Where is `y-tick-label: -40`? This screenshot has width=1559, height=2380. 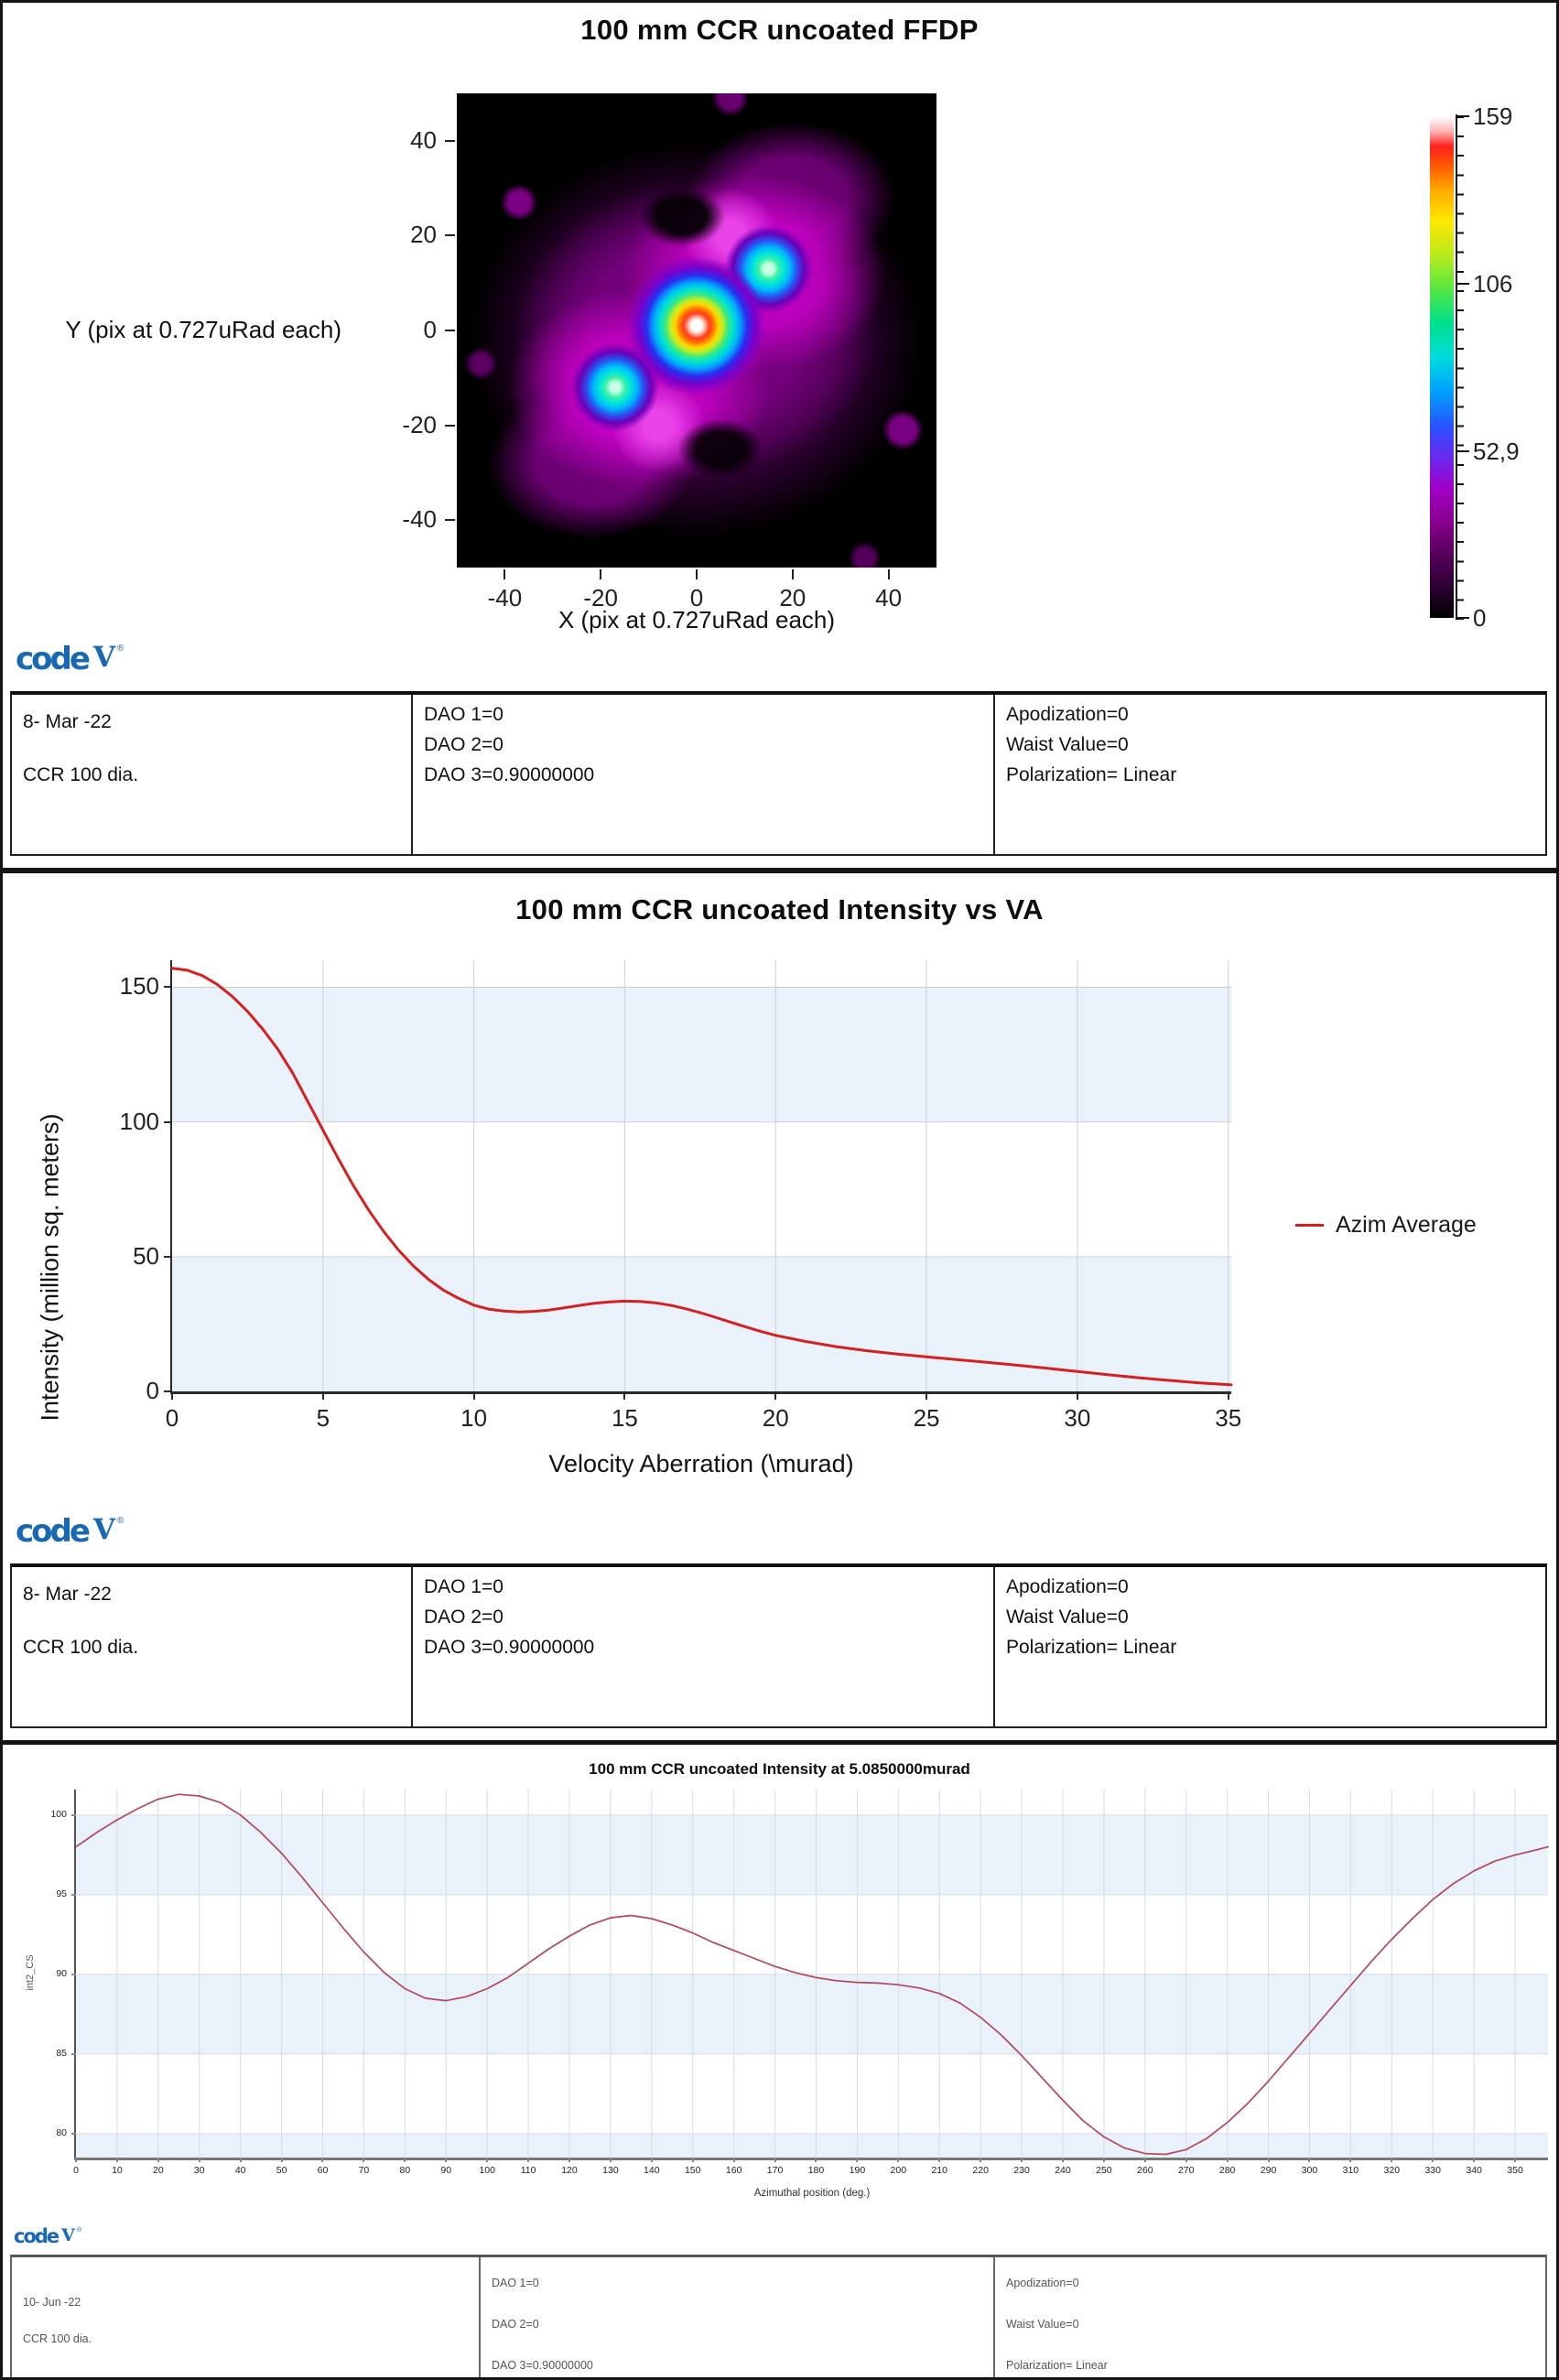 y-tick-label: -40 is located at coordinates (419, 519).